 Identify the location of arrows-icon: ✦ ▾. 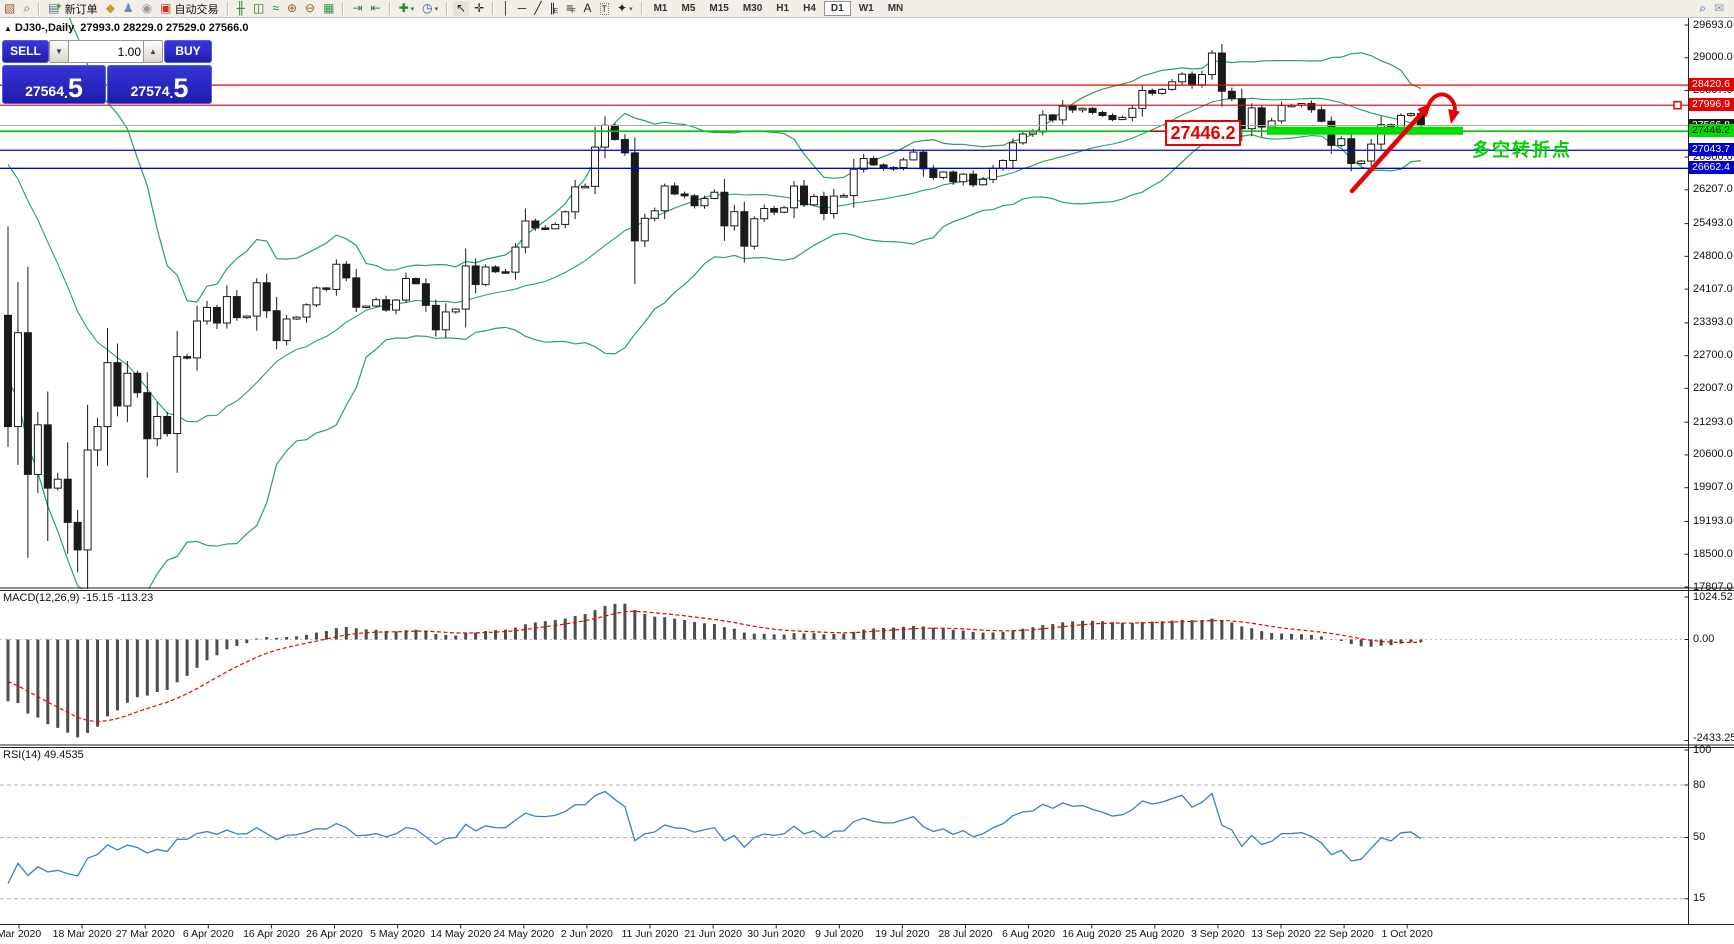
(625, 8).